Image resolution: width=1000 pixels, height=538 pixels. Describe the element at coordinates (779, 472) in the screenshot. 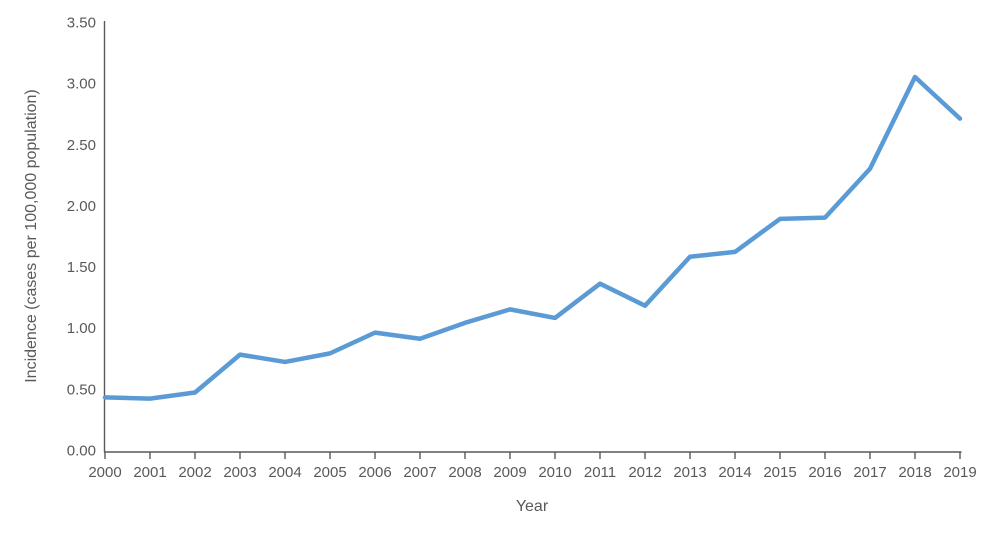

I see `x-tick-label: 2015` at that location.